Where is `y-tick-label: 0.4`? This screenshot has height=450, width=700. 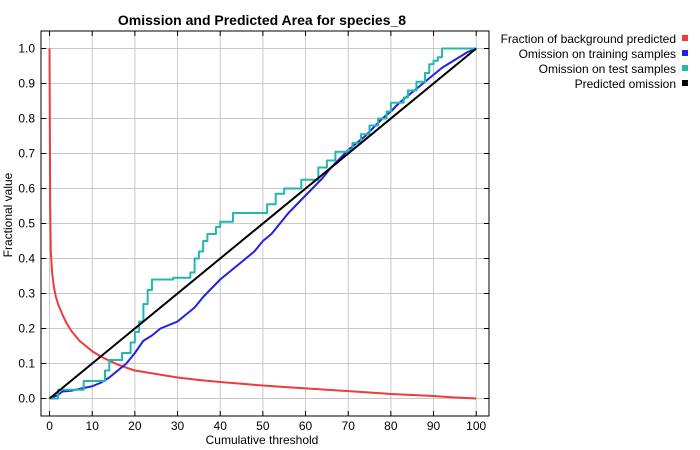
y-tick-label: 0.4 is located at coordinates (26, 259).